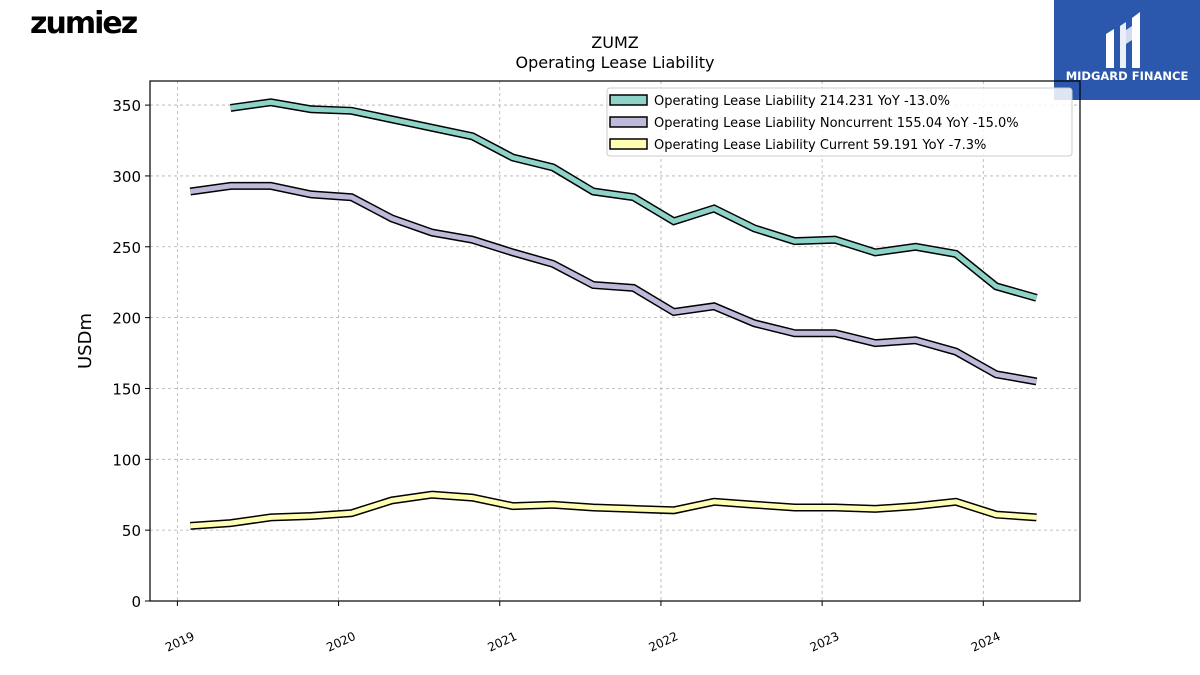 This screenshot has width=1200, height=675. I want to click on legend-box, so click(839, 122).